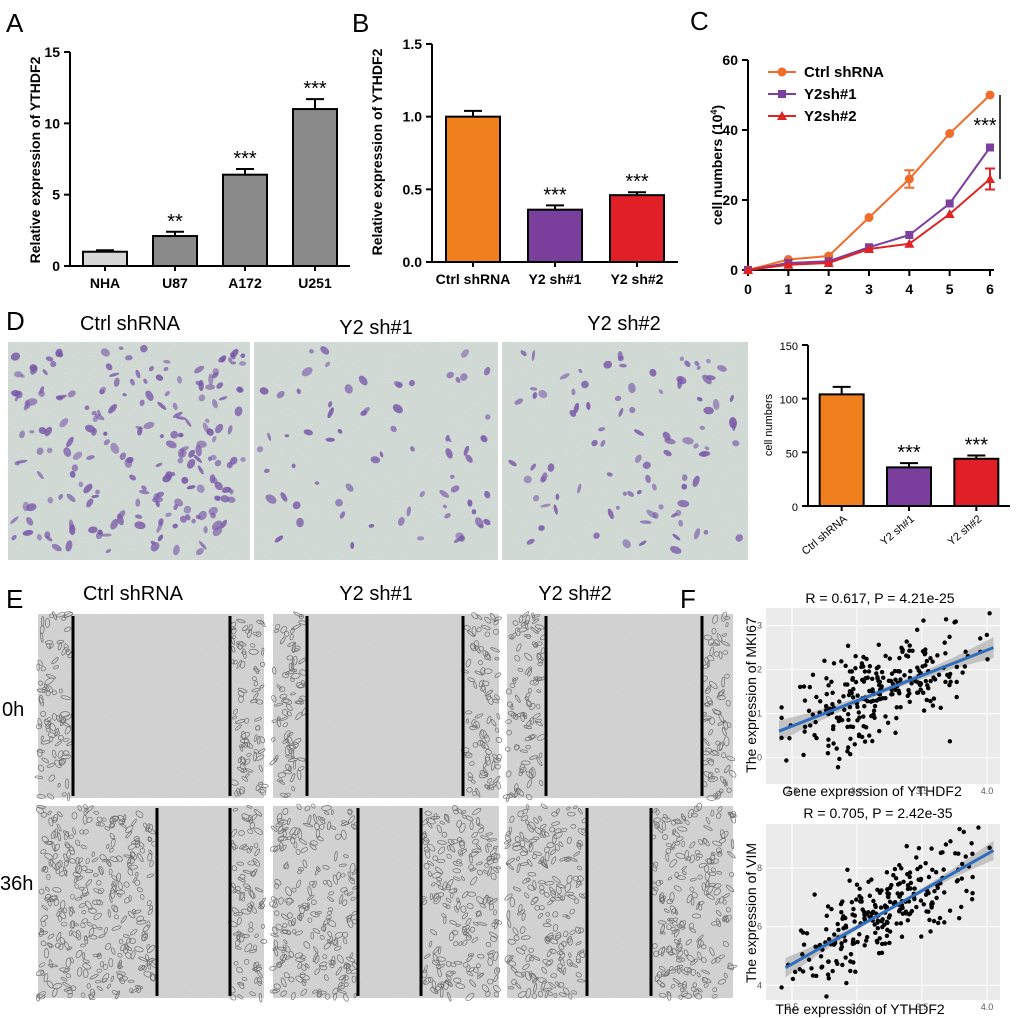 This screenshot has width=1020, height=1018. Describe the element at coordinates (857, 791) in the screenshot. I see `f1-xtick-label: 3.0` at that location.